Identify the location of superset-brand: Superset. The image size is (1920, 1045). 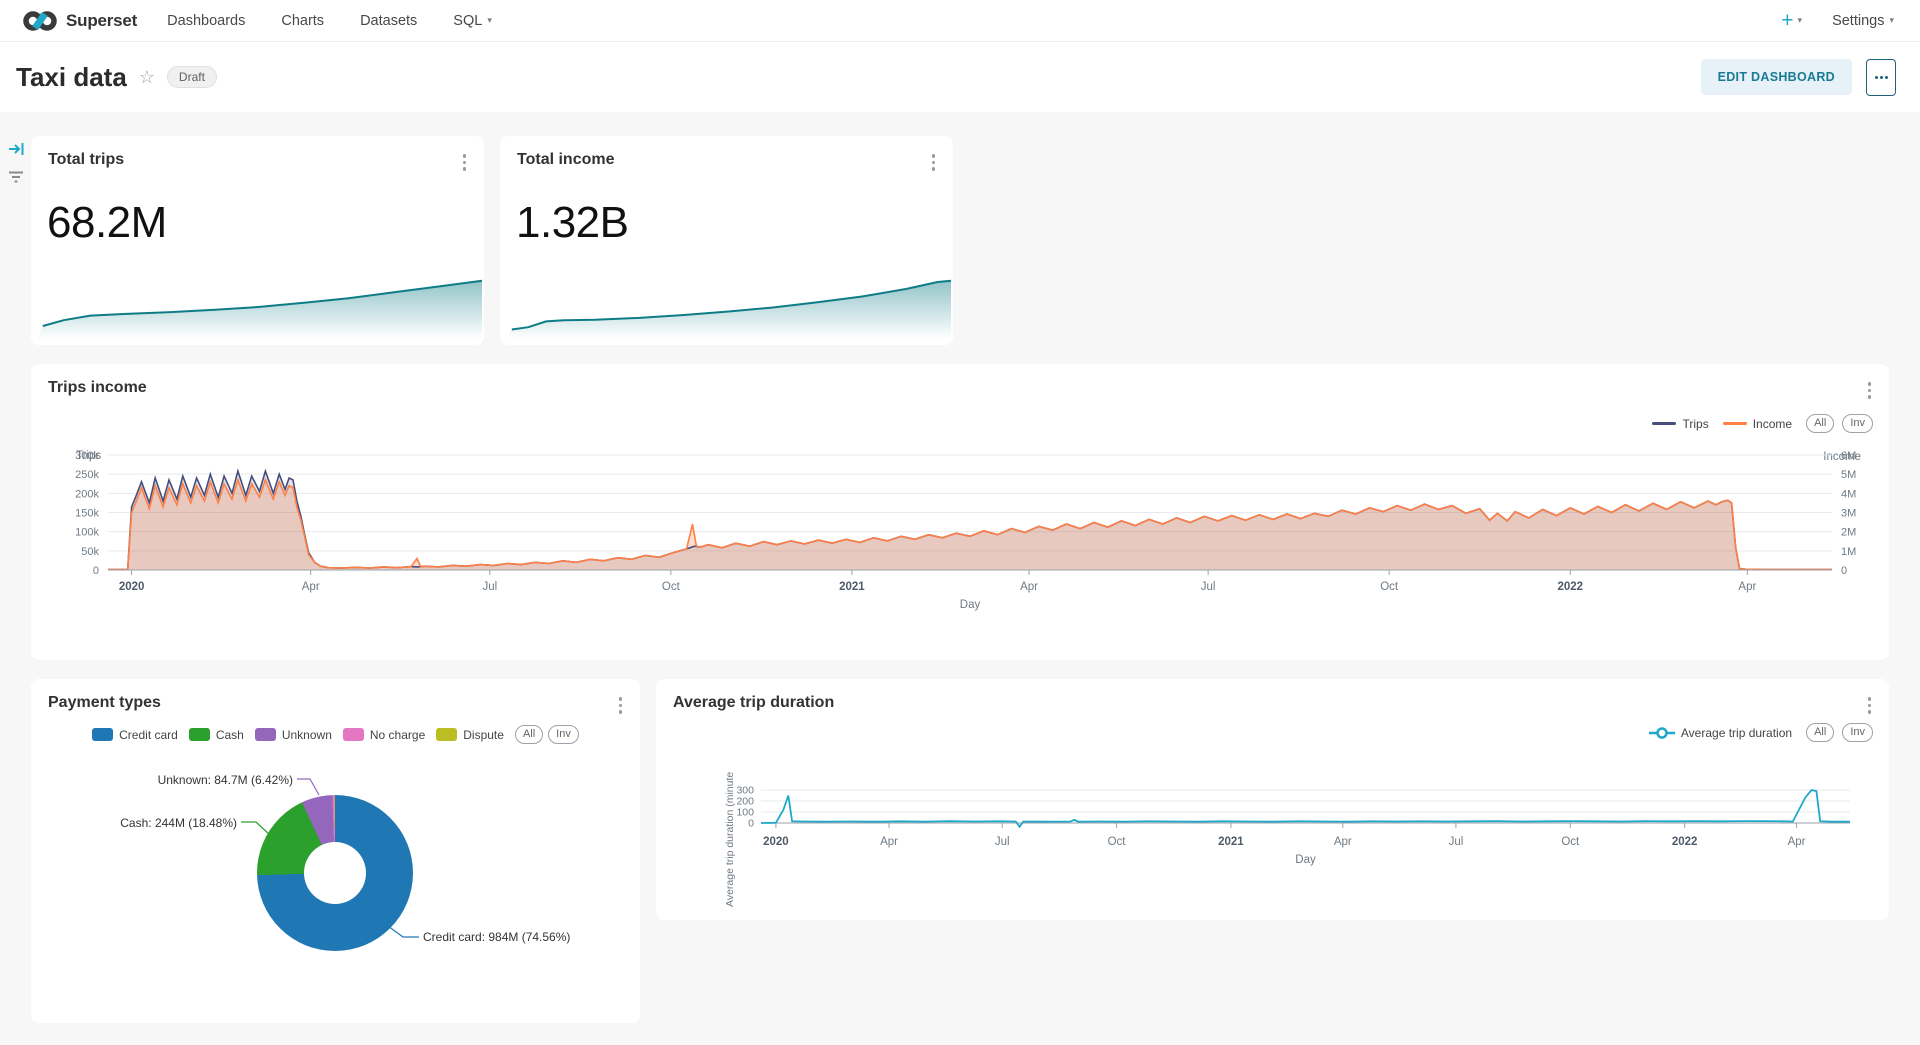
(79, 21).